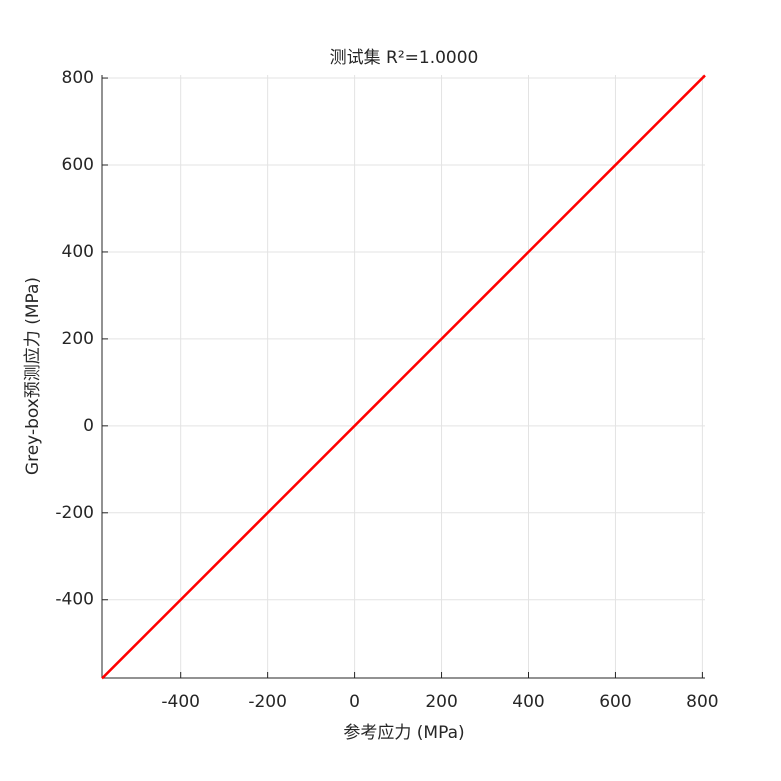 Image resolution: width=781 pixels, height=781 pixels. What do you see at coordinates (615, 702) in the screenshot?
I see `x-tick-label: 600` at bounding box center [615, 702].